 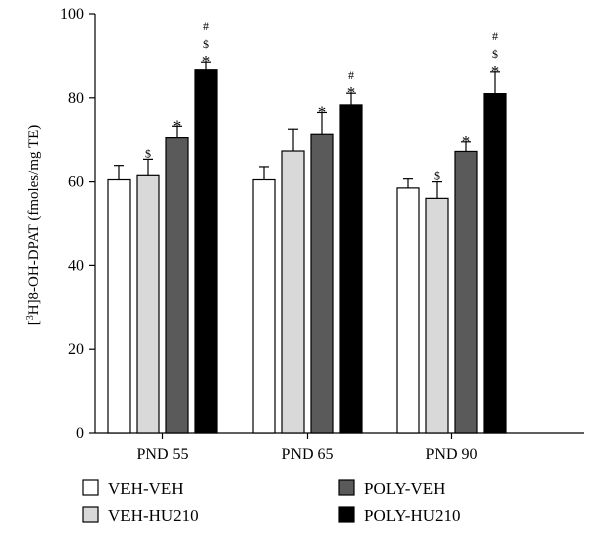 I want to click on y-axis-title: [3H]8-OH-DPAT (fmoles/mg TE), so click(x=34, y=225).